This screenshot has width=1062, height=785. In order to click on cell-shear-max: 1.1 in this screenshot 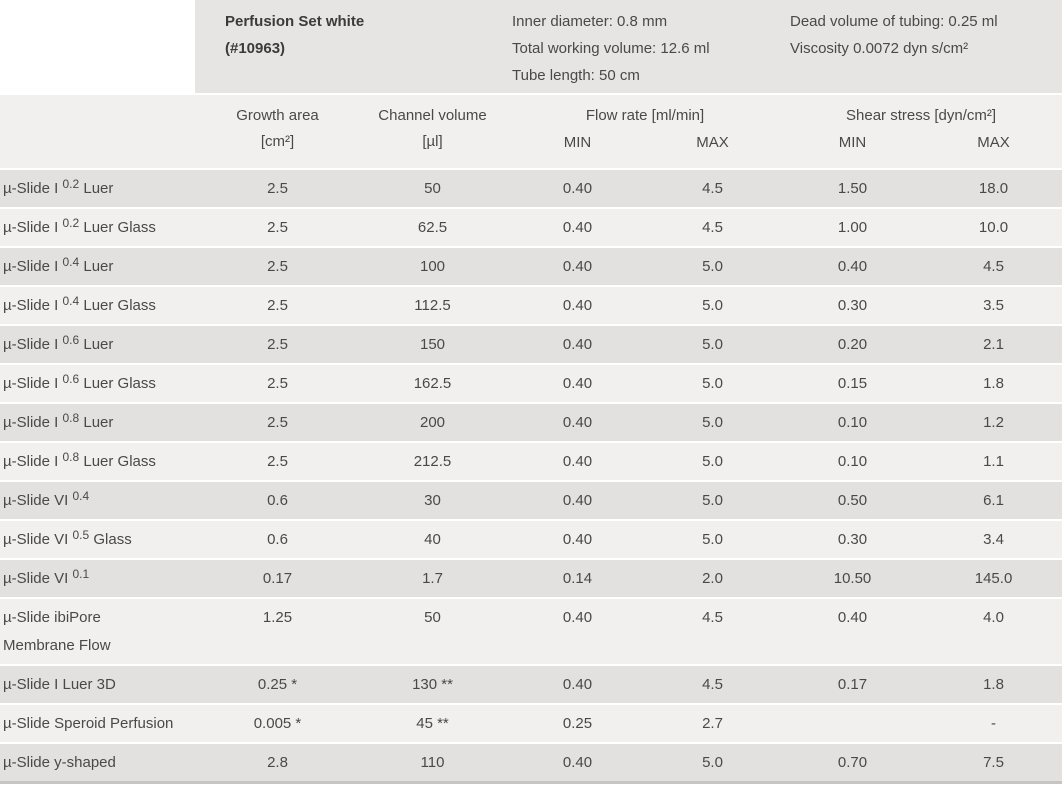, I will do `click(993, 461)`.